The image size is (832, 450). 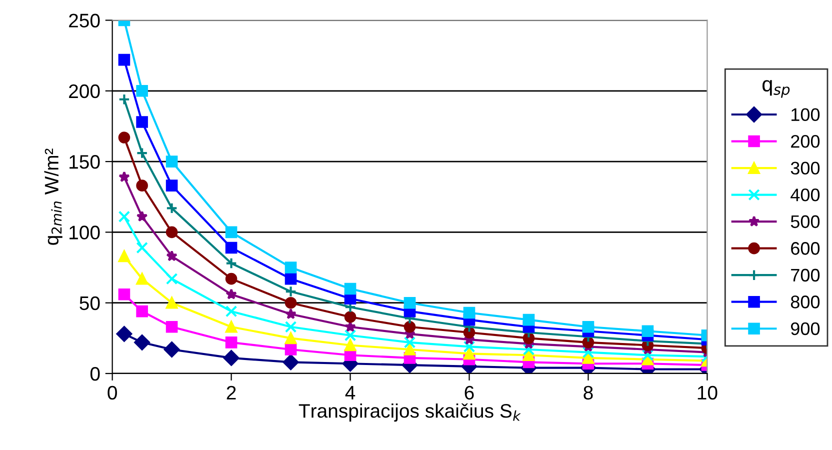 I want to click on x-tick-label: 10, so click(x=708, y=393).